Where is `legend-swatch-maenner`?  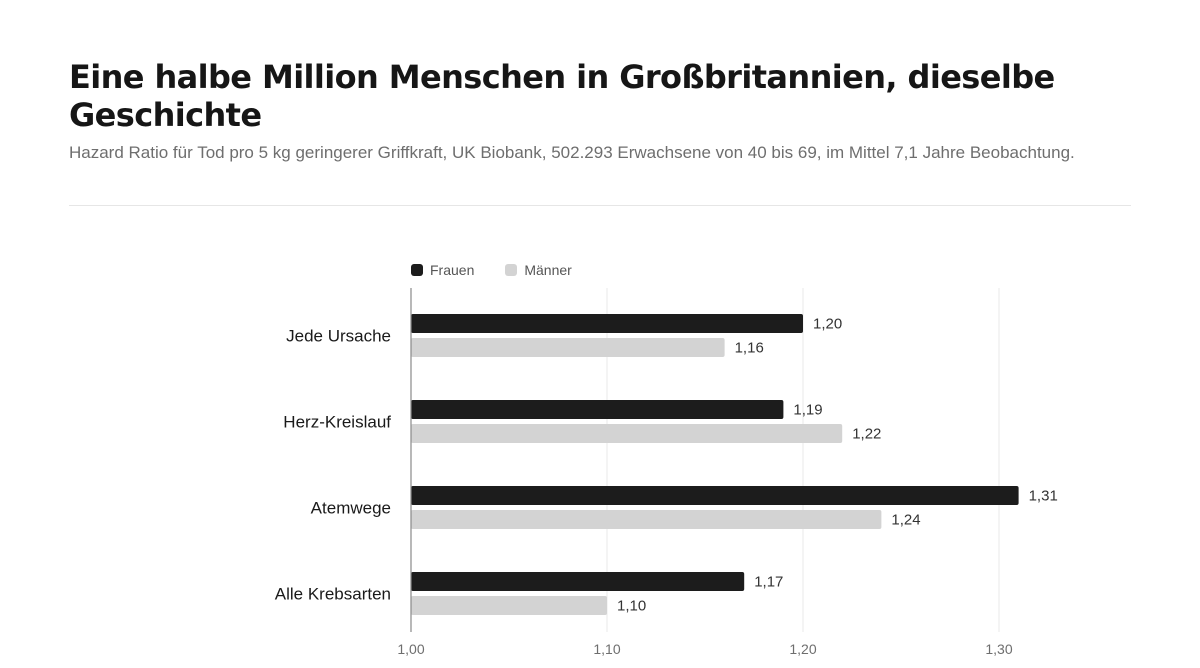 legend-swatch-maenner is located at coordinates (511, 270).